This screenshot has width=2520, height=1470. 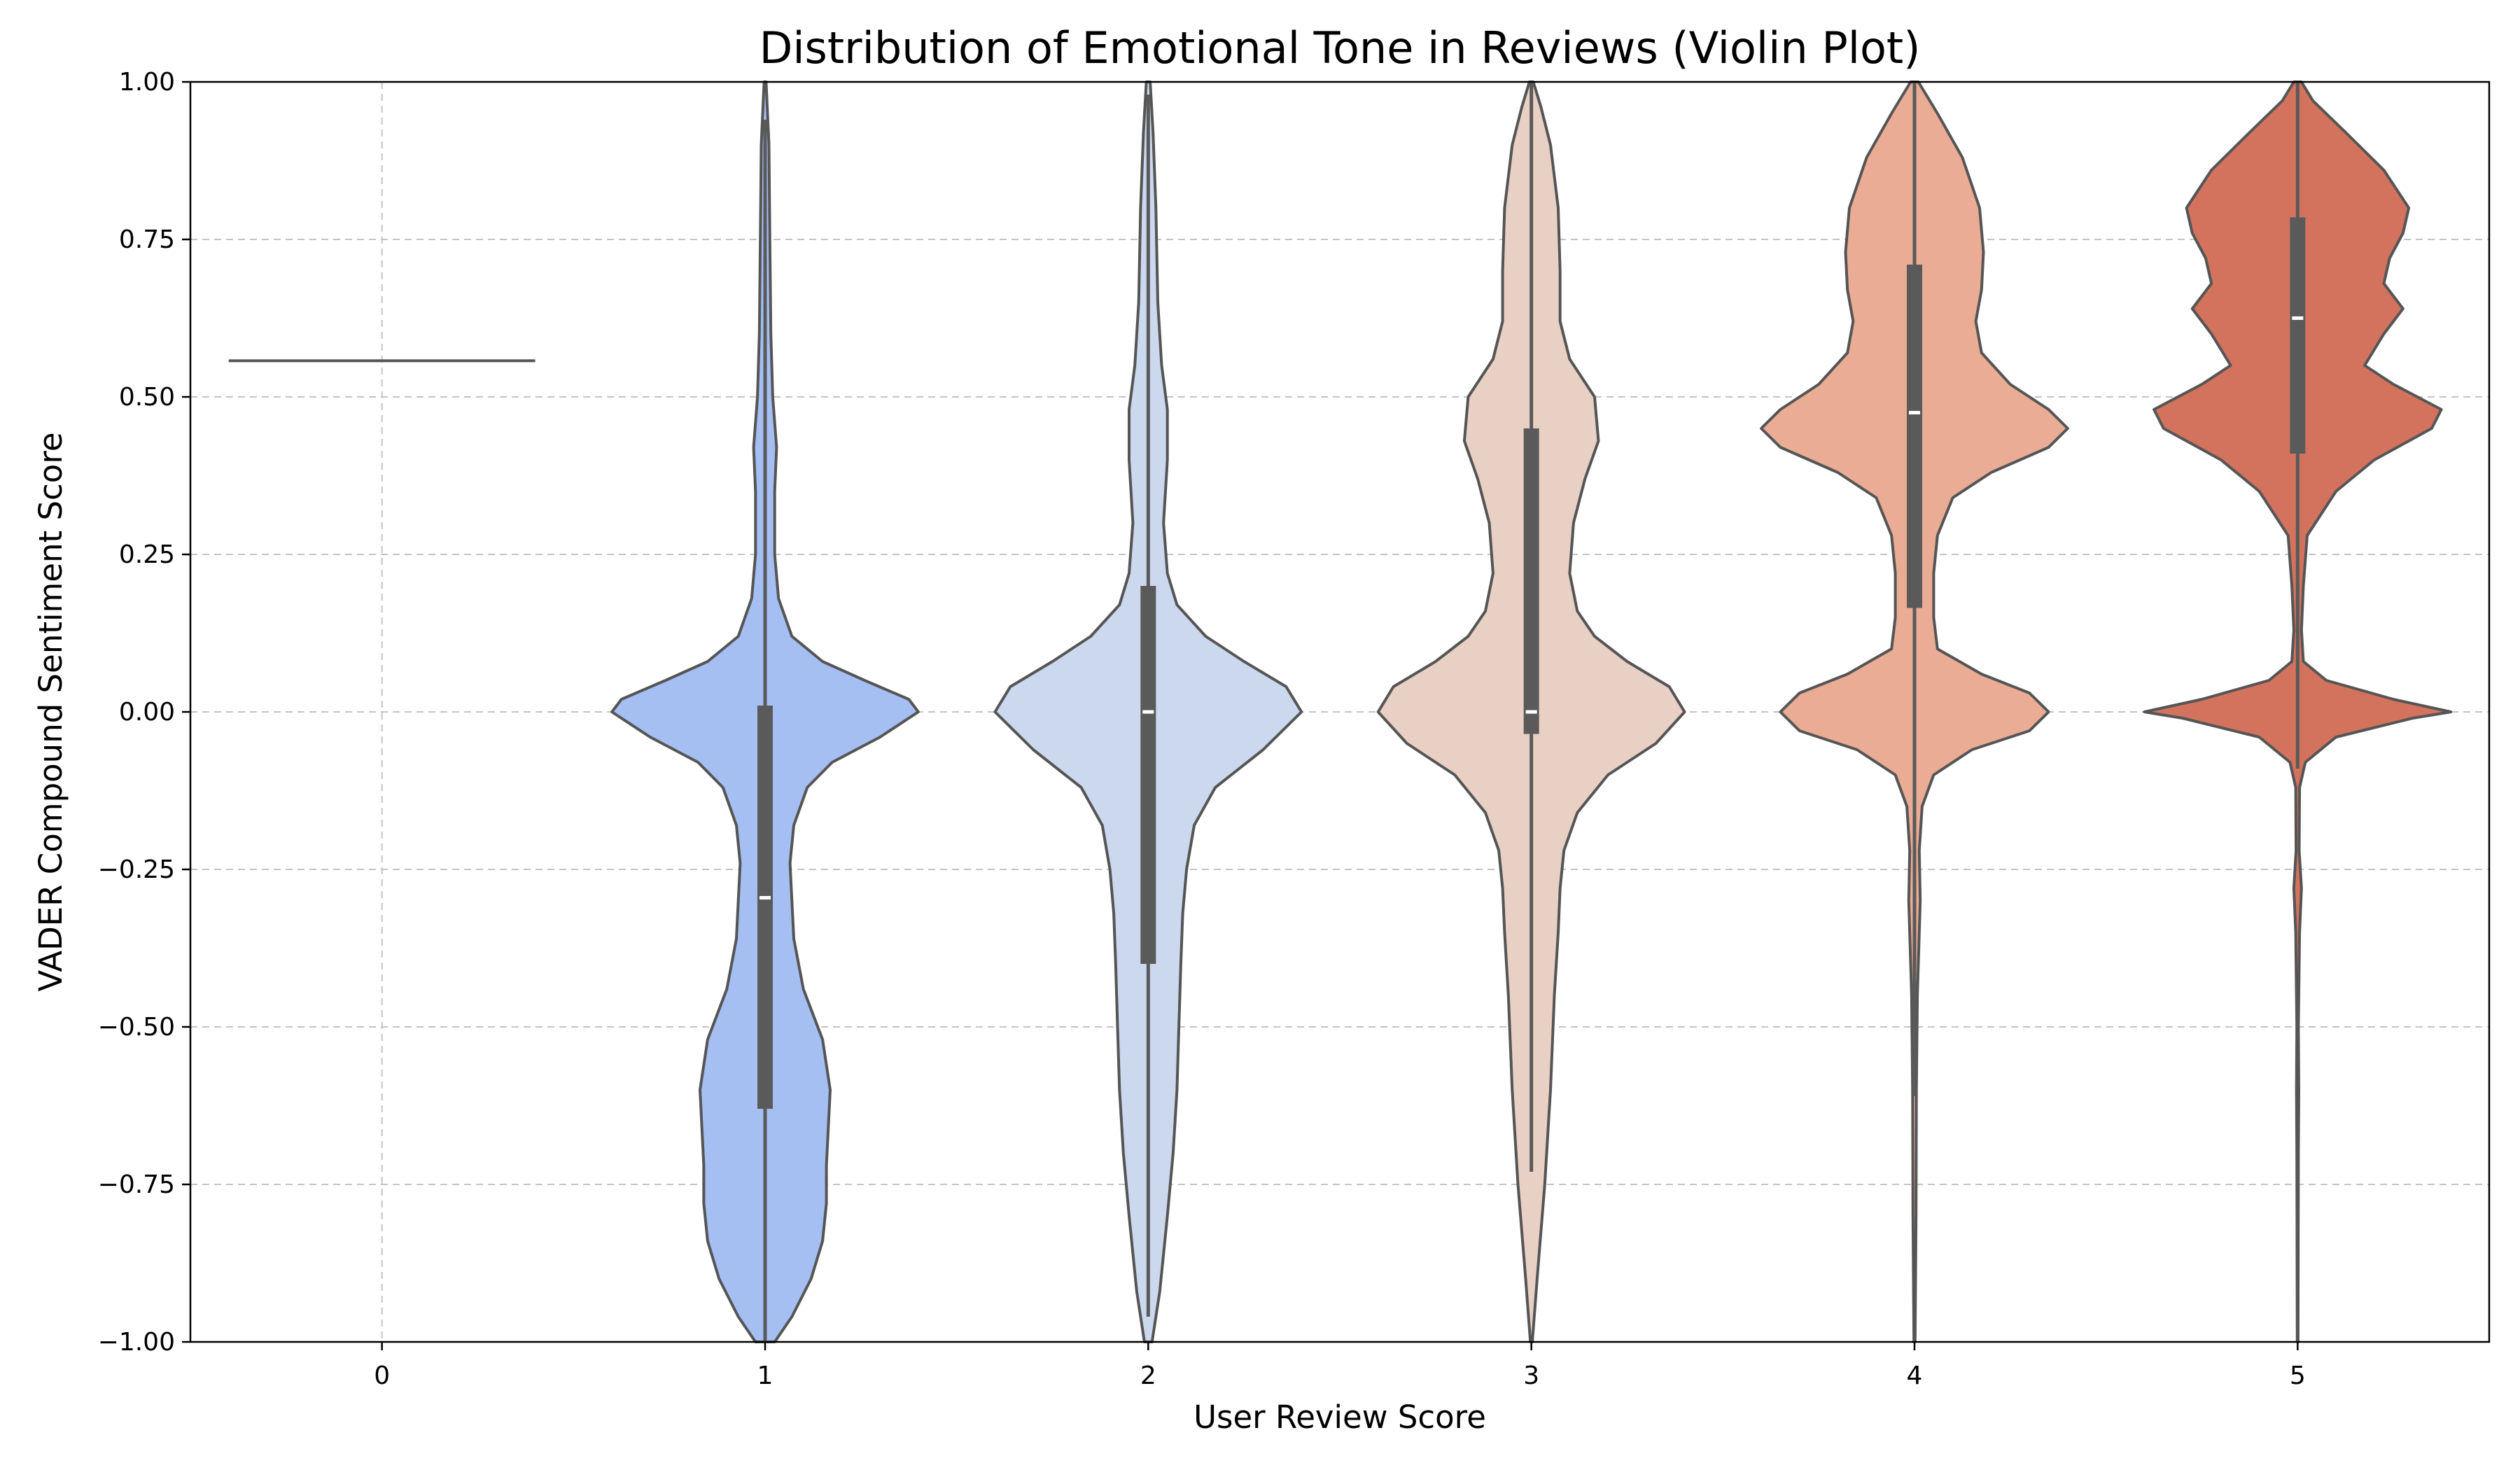 What do you see at coordinates (1148, 1376) in the screenshot?
I see `x-tick-label: 2` at bounding box center [1148, 1376].